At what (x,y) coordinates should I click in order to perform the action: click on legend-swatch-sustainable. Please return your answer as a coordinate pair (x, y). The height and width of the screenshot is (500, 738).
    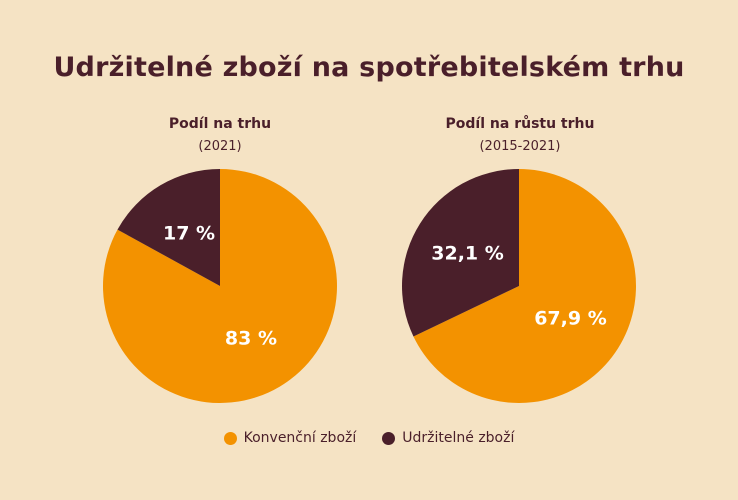
    Looking at the image, I should click on (389, 438).